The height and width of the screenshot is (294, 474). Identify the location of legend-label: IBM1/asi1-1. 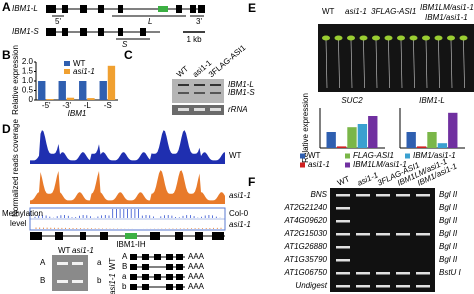
(434, 155).